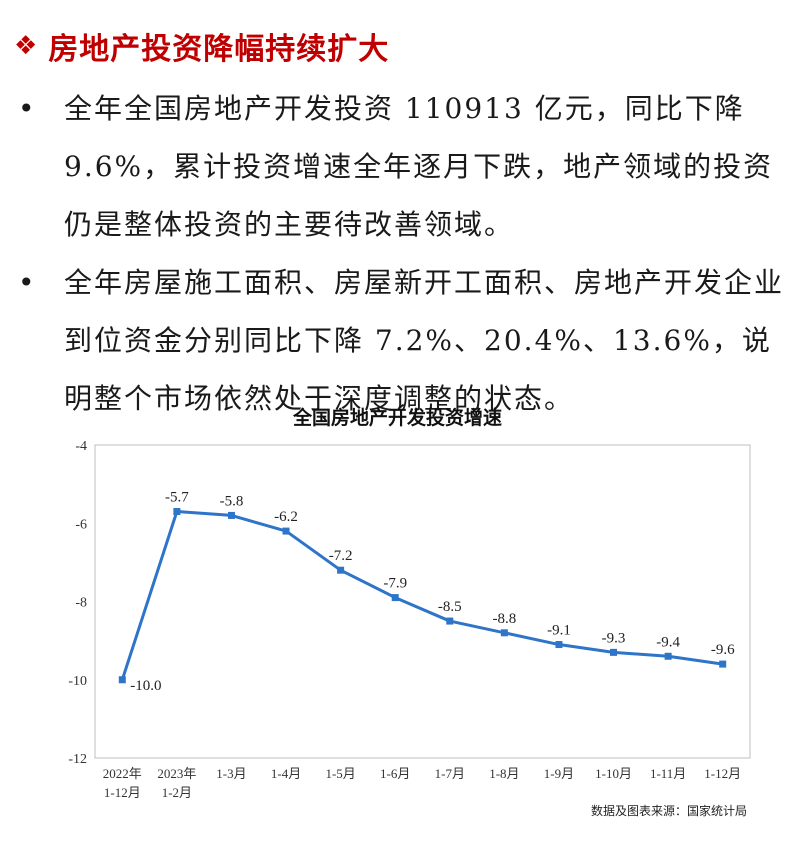 The width and height of the screenshot is (795, 847). What do you see at coordinates (81, 446) in the screenshot?
I see `y-tick-label: -4` at bounding box center [81, 446].